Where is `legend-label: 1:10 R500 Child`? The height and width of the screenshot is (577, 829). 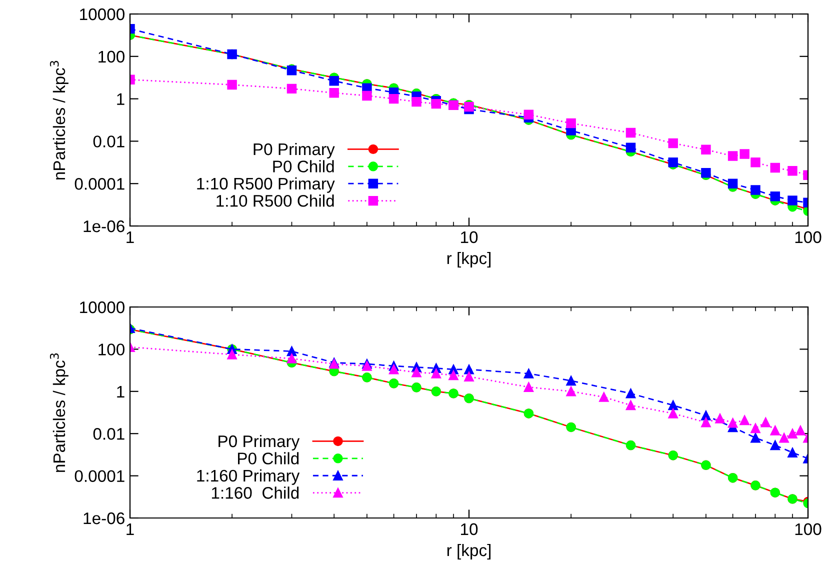
legend-label: 1:10 R500 Child is located at coordinates (275, 200).